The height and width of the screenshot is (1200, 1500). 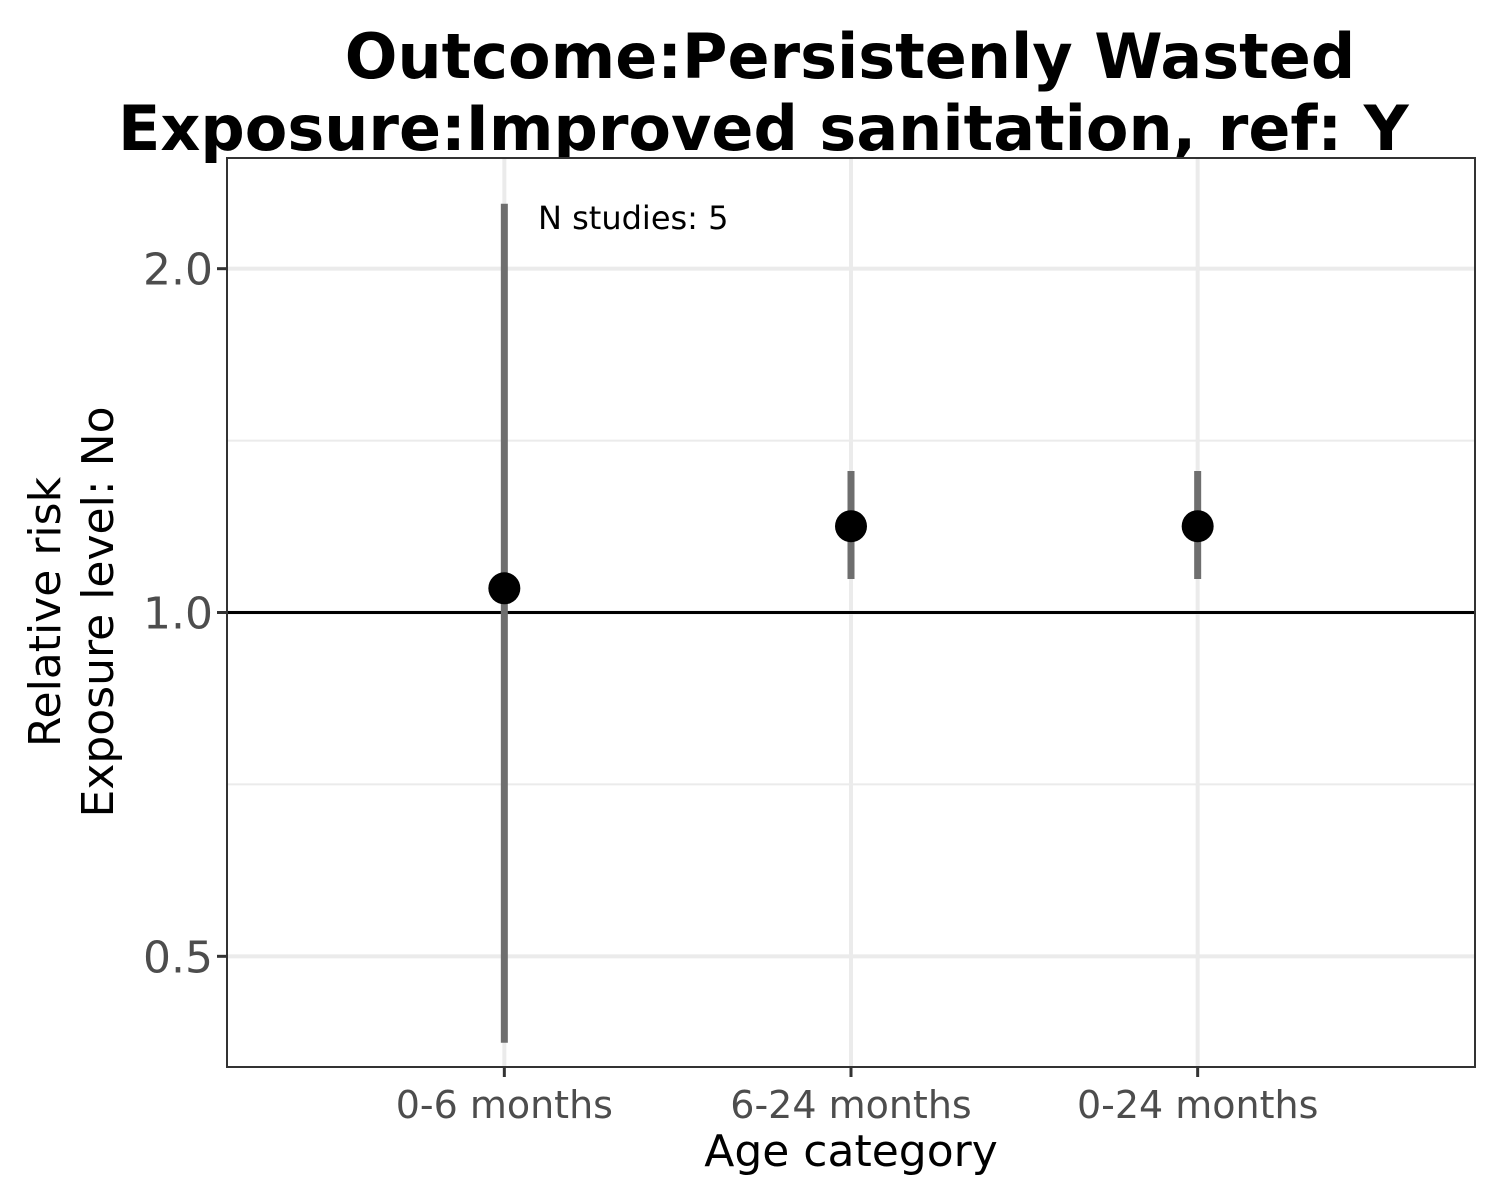 What do you see at coordinates (45, 611) in the screenshot?
I see `y-axis-title-line-1: Relative risk` at bounding box center [45, 611].